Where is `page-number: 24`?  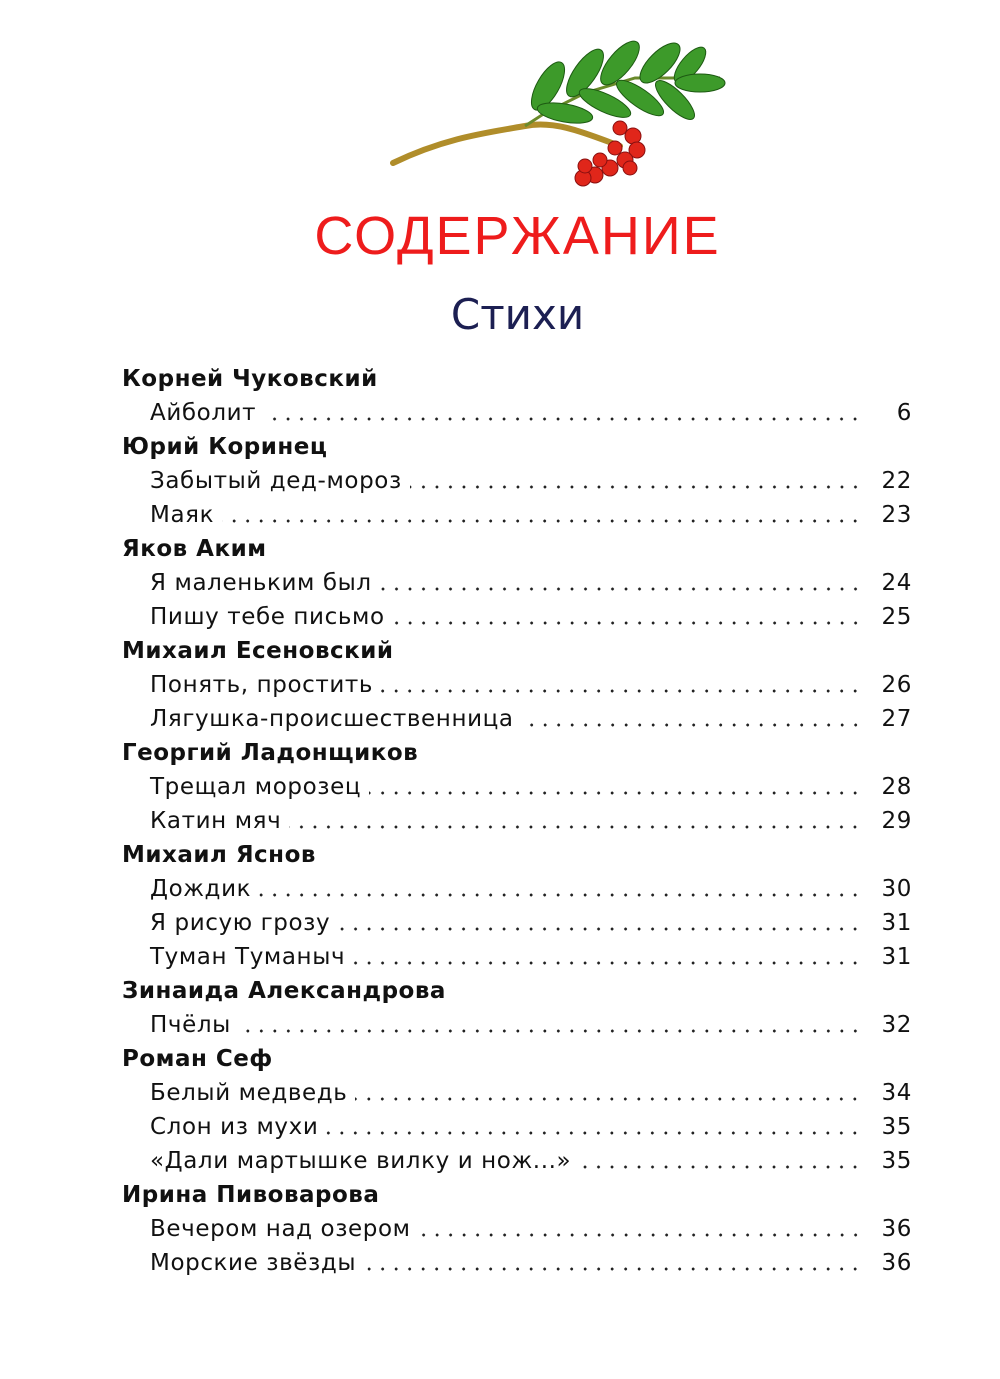
page-number: 24 is located at coordinates (896, 583).